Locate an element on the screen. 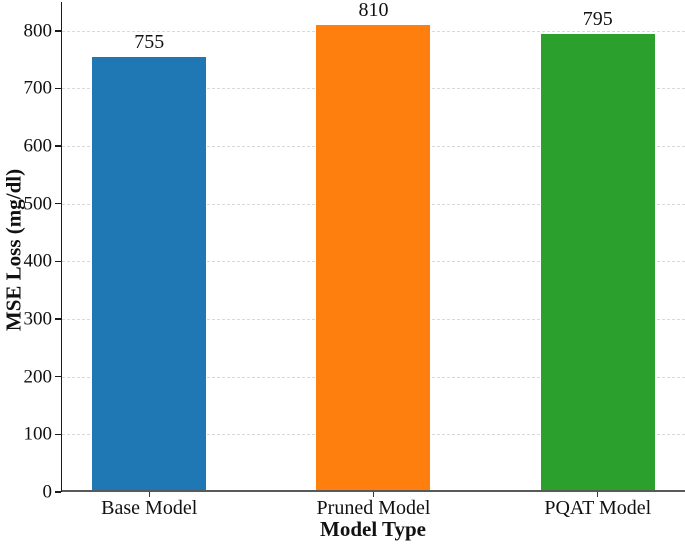 This screenshot has width=685, height=546. y-axis-title: MSE Loss (mg/dl) is located at coordinates (13, 250).